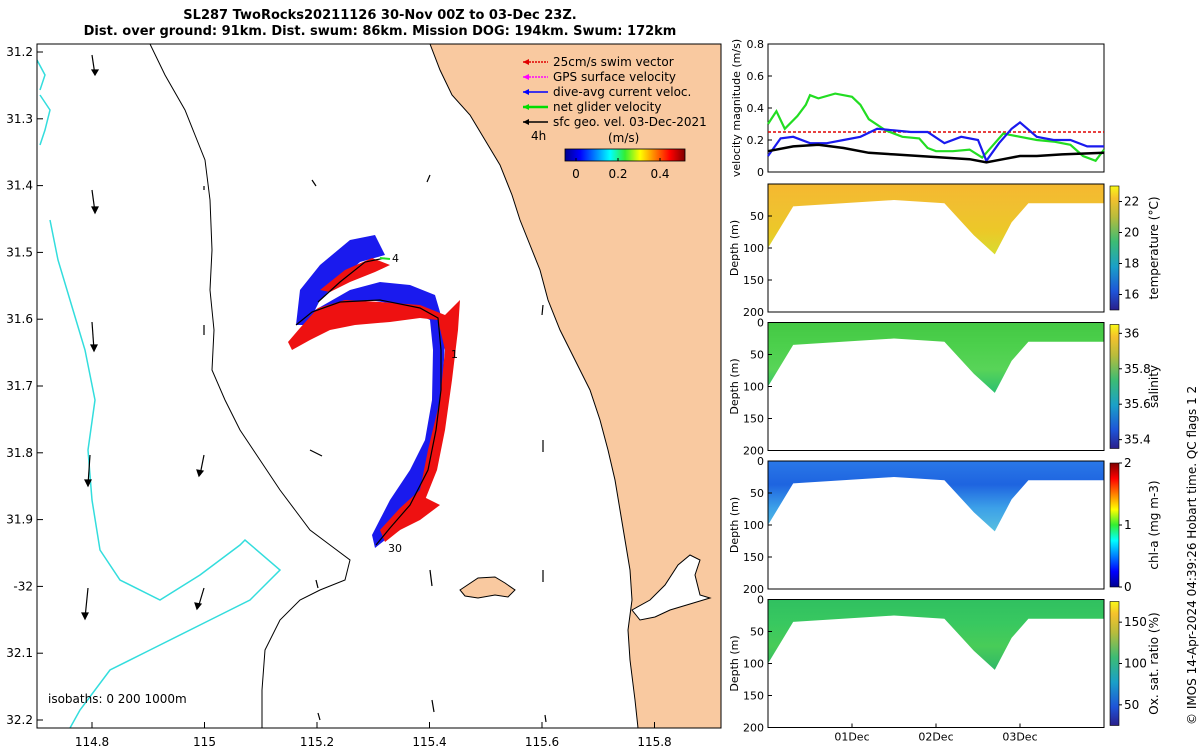 Image resolution: width=1200 pixels, height=750 pixels. Describe the element at coordinates (19, 520) in the screenshot. I see `lat-tick-label: 31.9` at that location.